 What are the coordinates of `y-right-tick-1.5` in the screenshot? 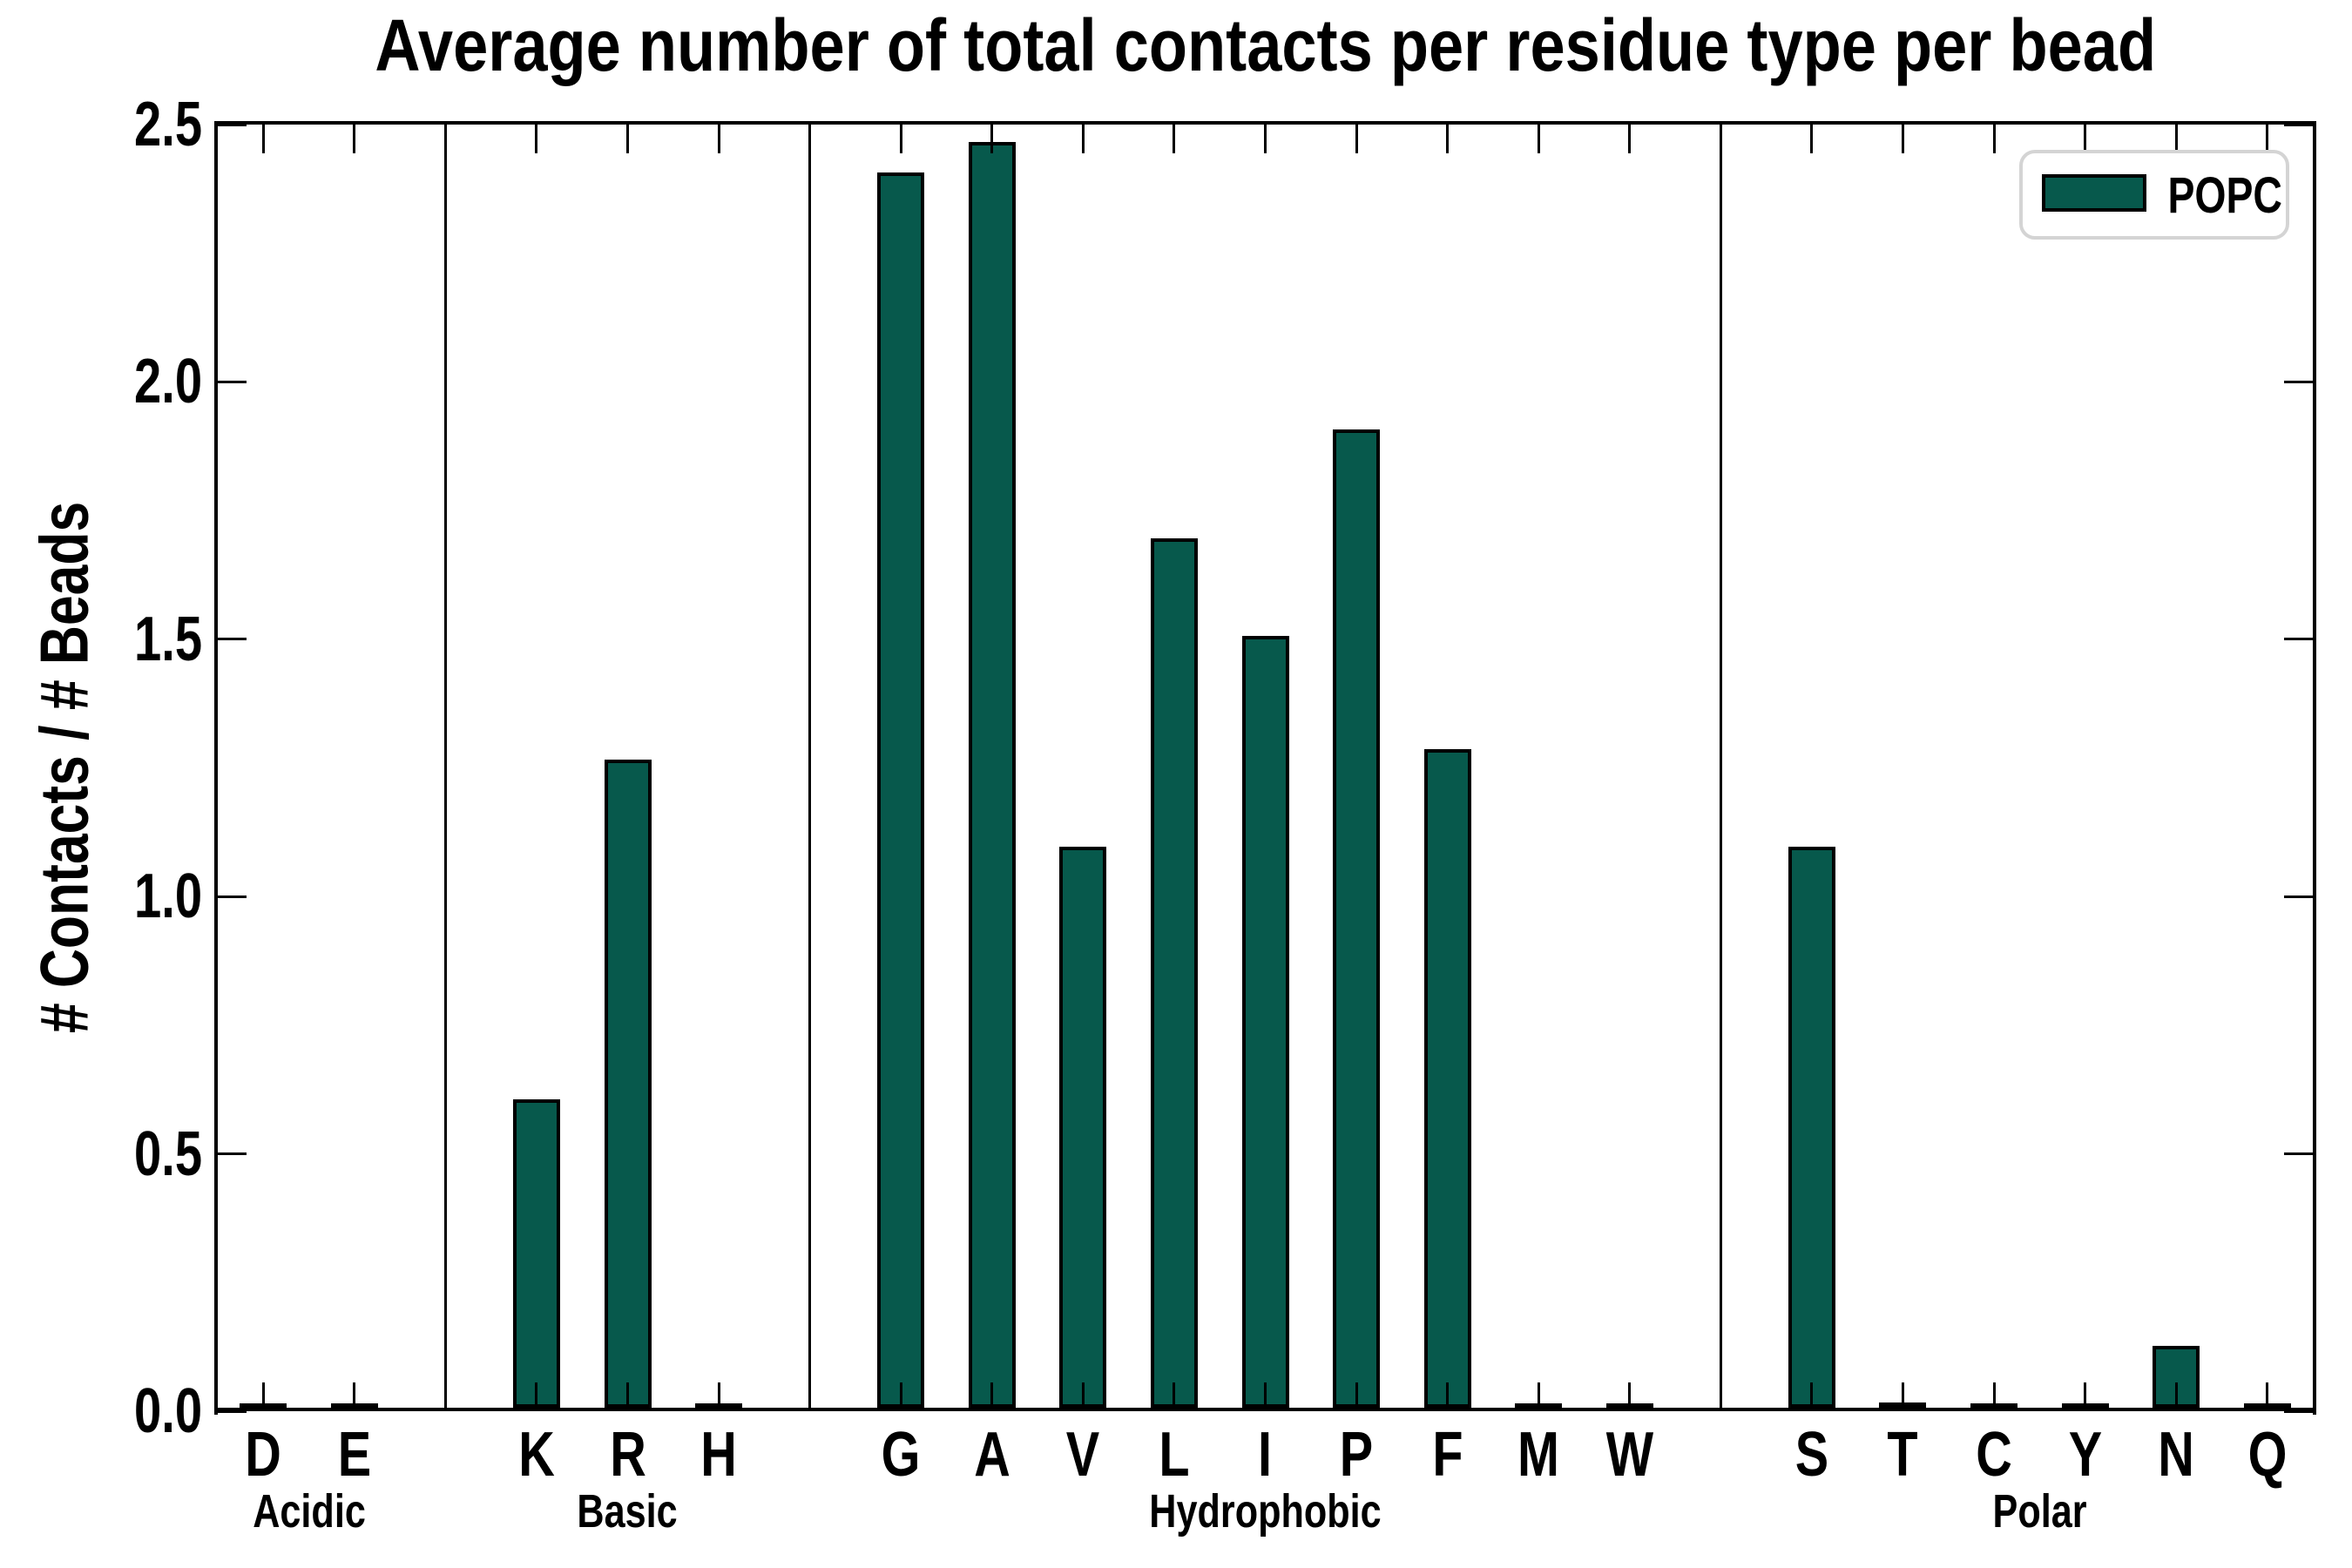 It's located at (2299, 639).